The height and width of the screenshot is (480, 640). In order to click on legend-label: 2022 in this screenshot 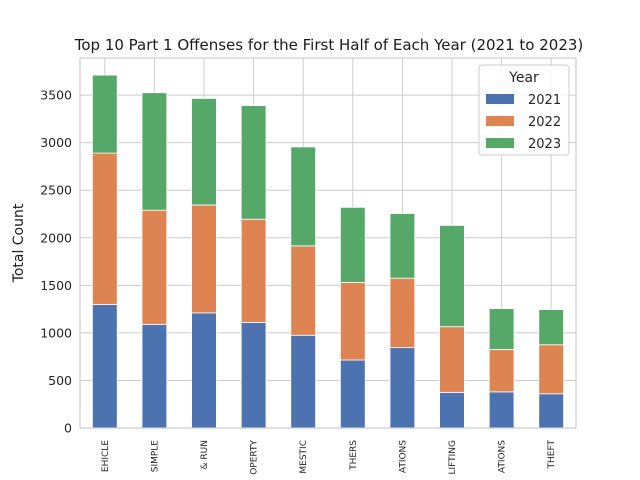, I will do `click(544, 122)`.